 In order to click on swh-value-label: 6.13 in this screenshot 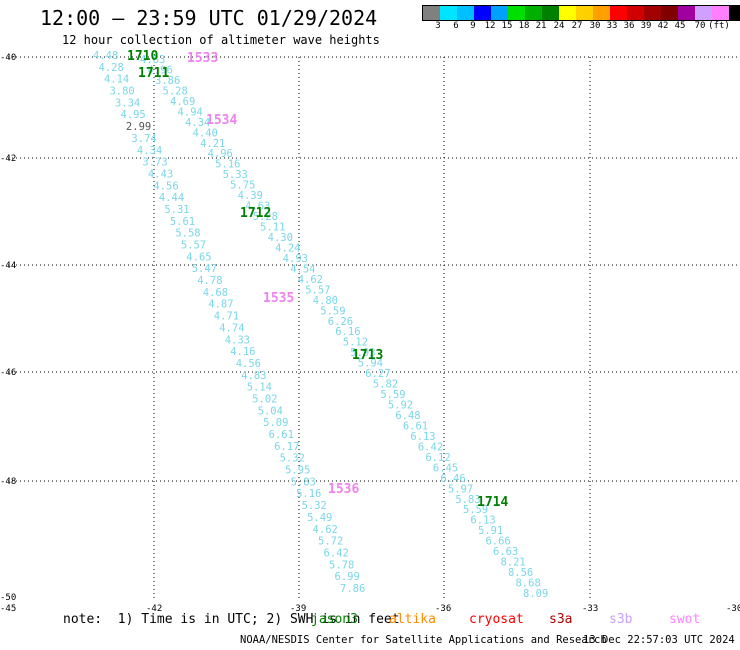, I will do `click(482, 521)`.